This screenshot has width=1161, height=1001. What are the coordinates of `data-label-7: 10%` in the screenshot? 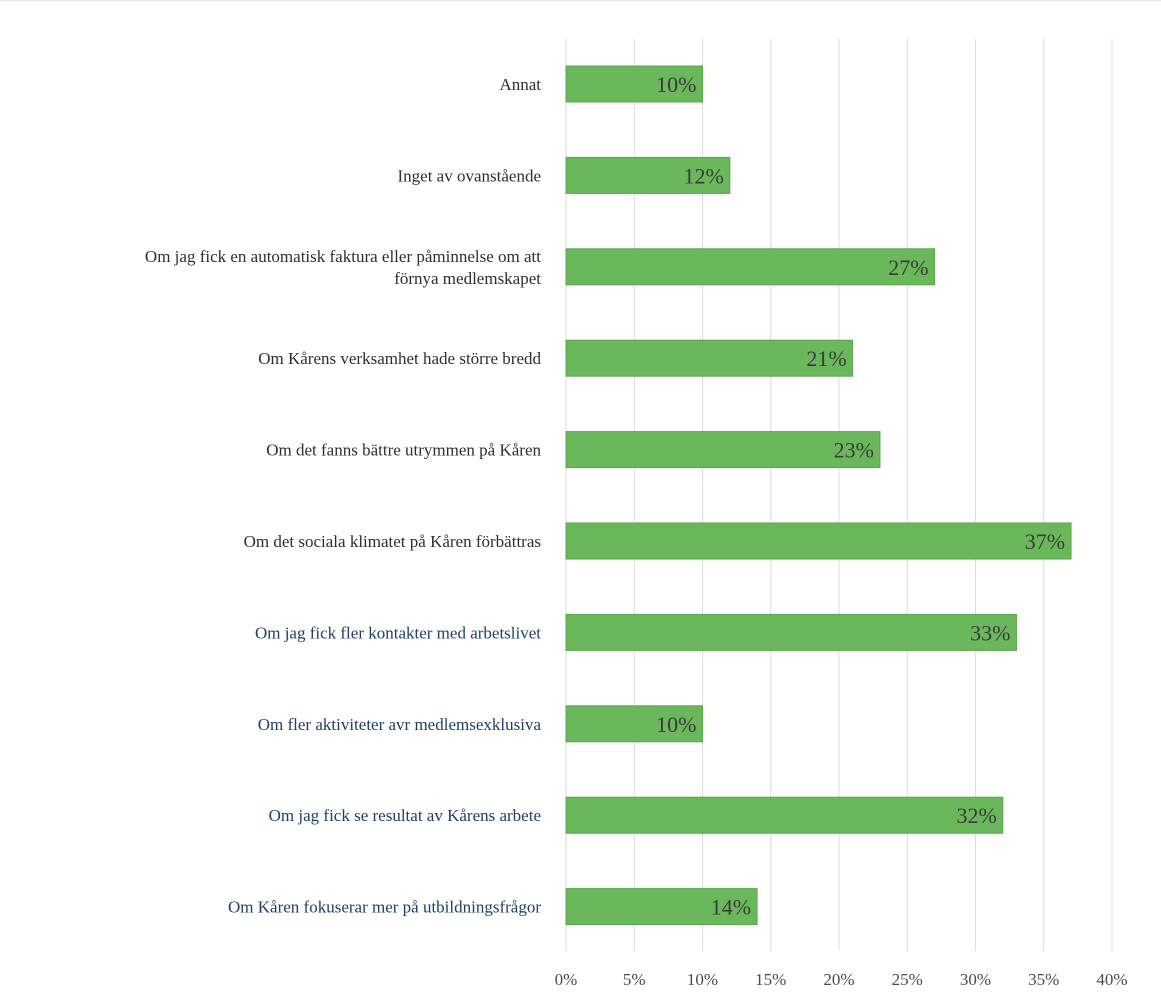 It's located at (676, 724).